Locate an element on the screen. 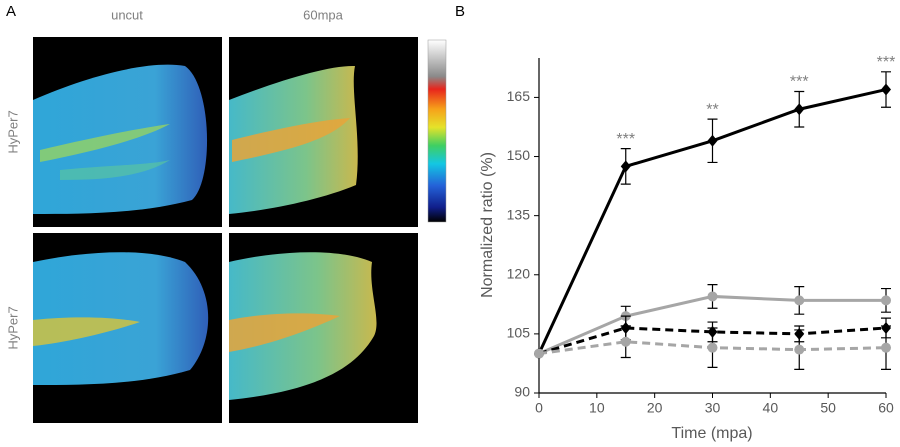  x-tick-label: 10 is located at coordinates (597, 408).